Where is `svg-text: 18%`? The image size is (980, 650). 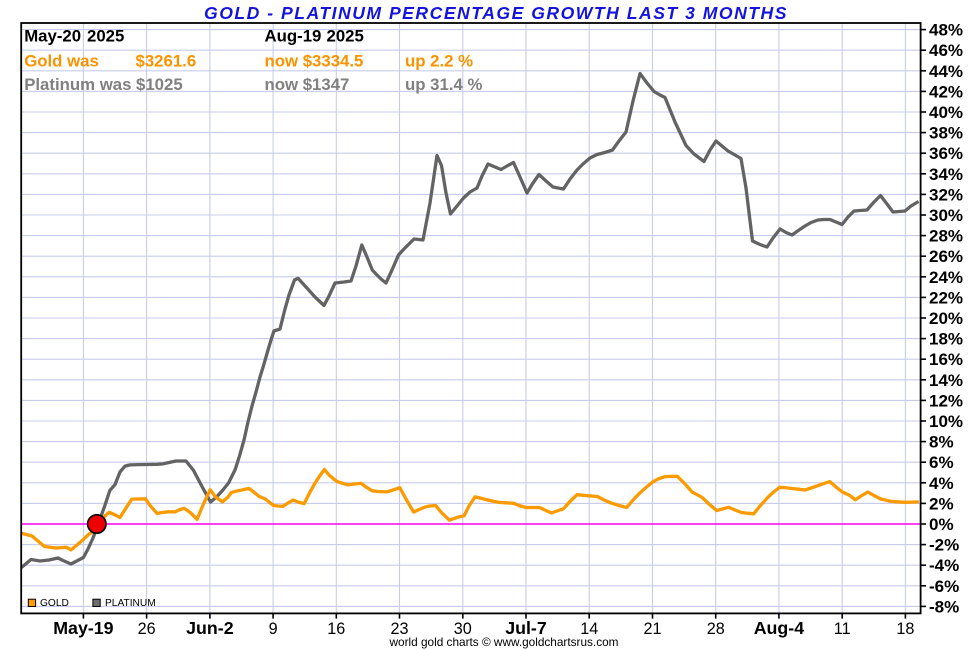 svg-text: 18% is located at coordinates (946, 339).